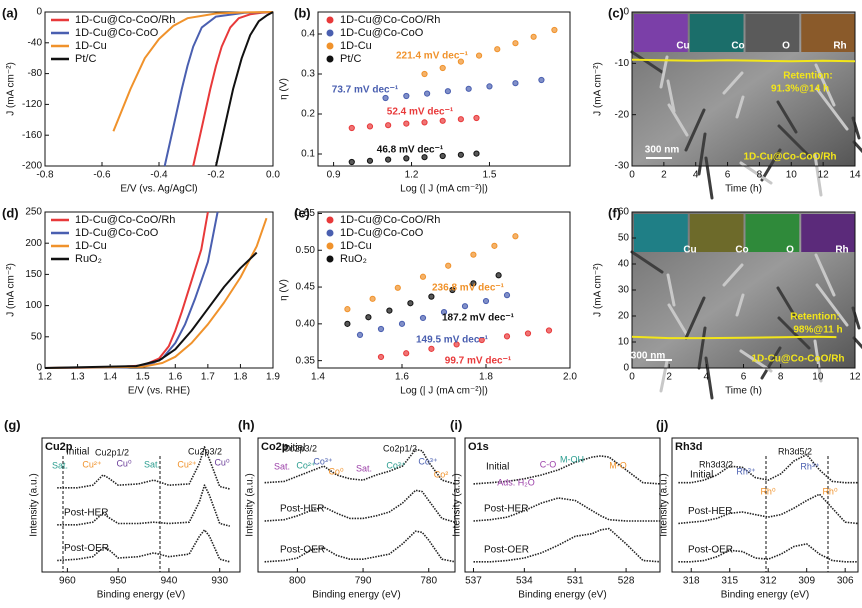 The image size is (862, 608). I want to click on x-axis-title: E/V (vs. Ag/AgCl), so click(158, 189).